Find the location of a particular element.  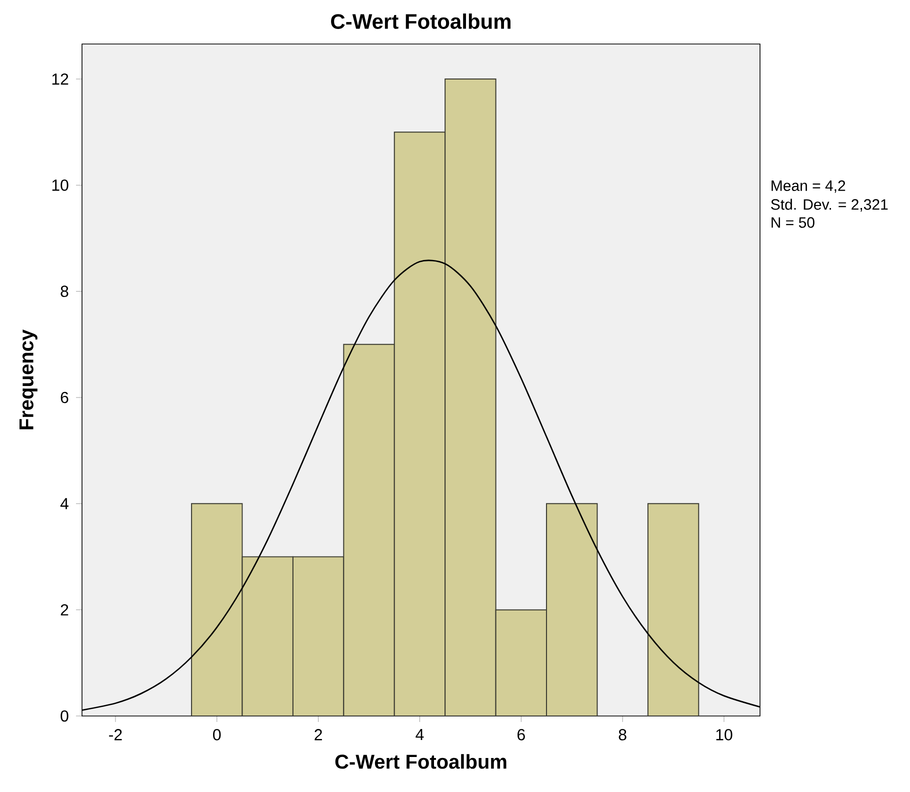

chart-title: C-Wert Fotoalbum is located at coordinates (420, 21).